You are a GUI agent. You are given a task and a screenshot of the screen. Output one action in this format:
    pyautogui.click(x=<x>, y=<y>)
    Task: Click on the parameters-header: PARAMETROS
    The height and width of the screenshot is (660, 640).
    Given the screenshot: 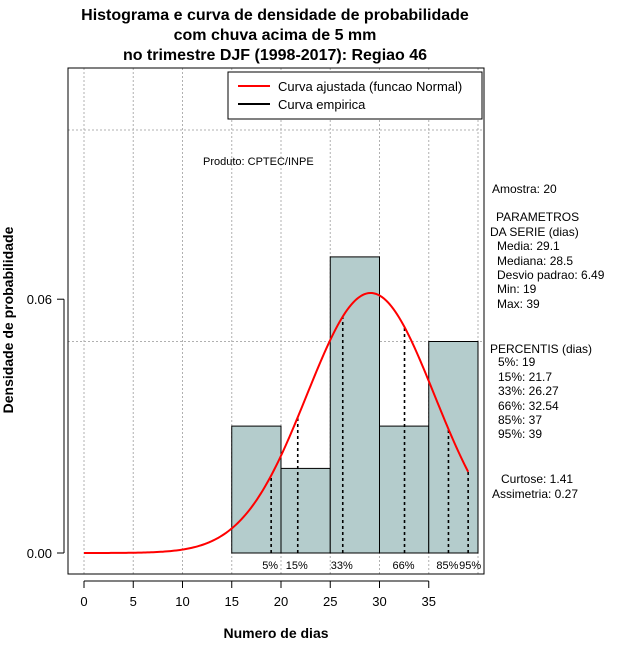 What is the action you would take?
    pyautogui.click(x=537, y=217)
    